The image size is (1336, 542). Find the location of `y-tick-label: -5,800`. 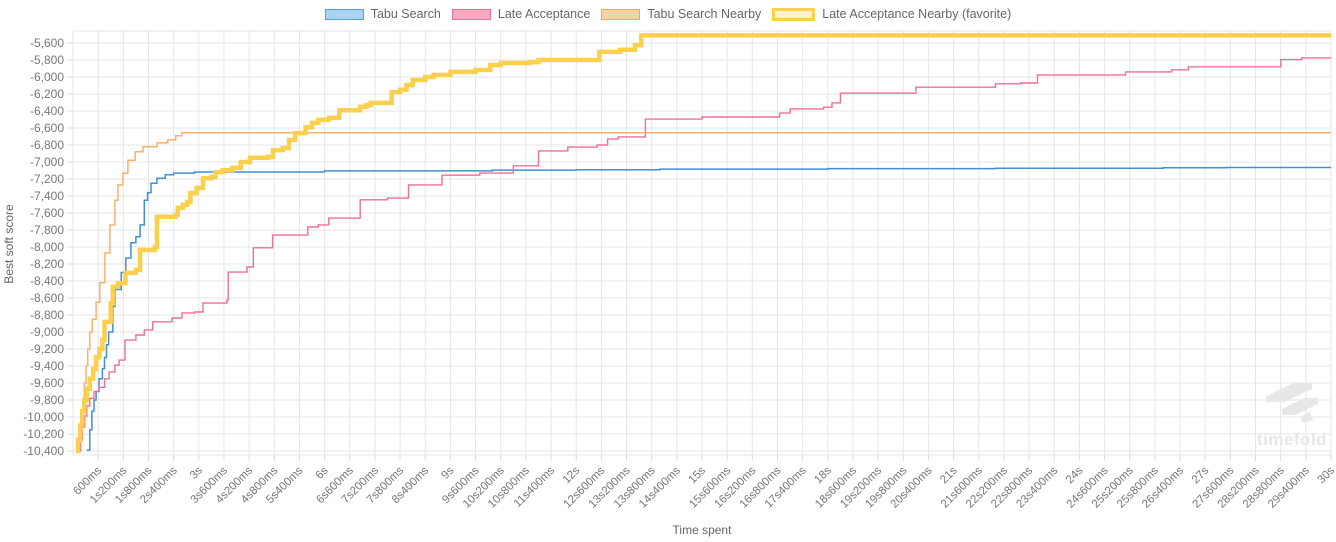

y-tick-label: -5,800 is located at coordinates (47, 60).